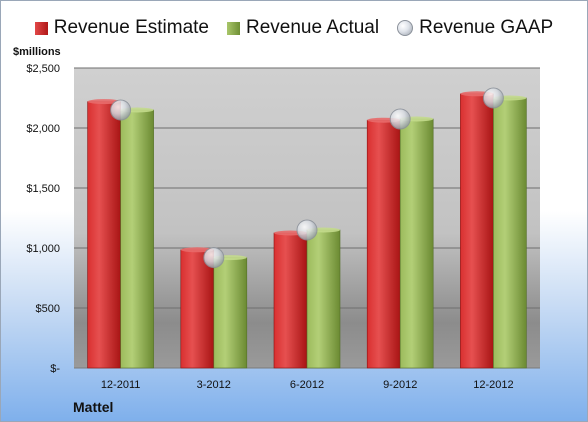  What do you see at coordinates (93, 407) in the screenshot?
I see `company-name: Mattel` at bounding box center [93, 407].